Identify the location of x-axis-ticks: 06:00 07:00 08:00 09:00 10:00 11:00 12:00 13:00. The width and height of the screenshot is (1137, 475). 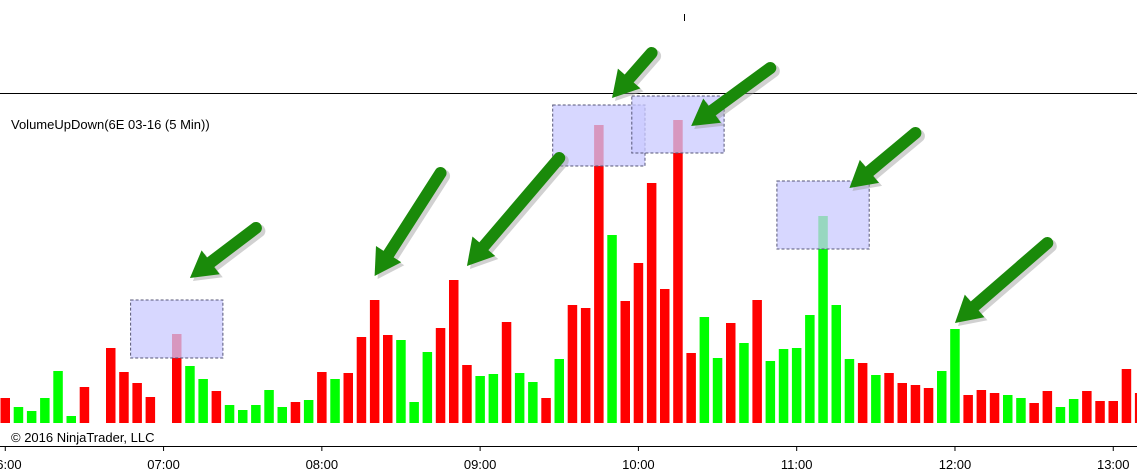
(565, 459).